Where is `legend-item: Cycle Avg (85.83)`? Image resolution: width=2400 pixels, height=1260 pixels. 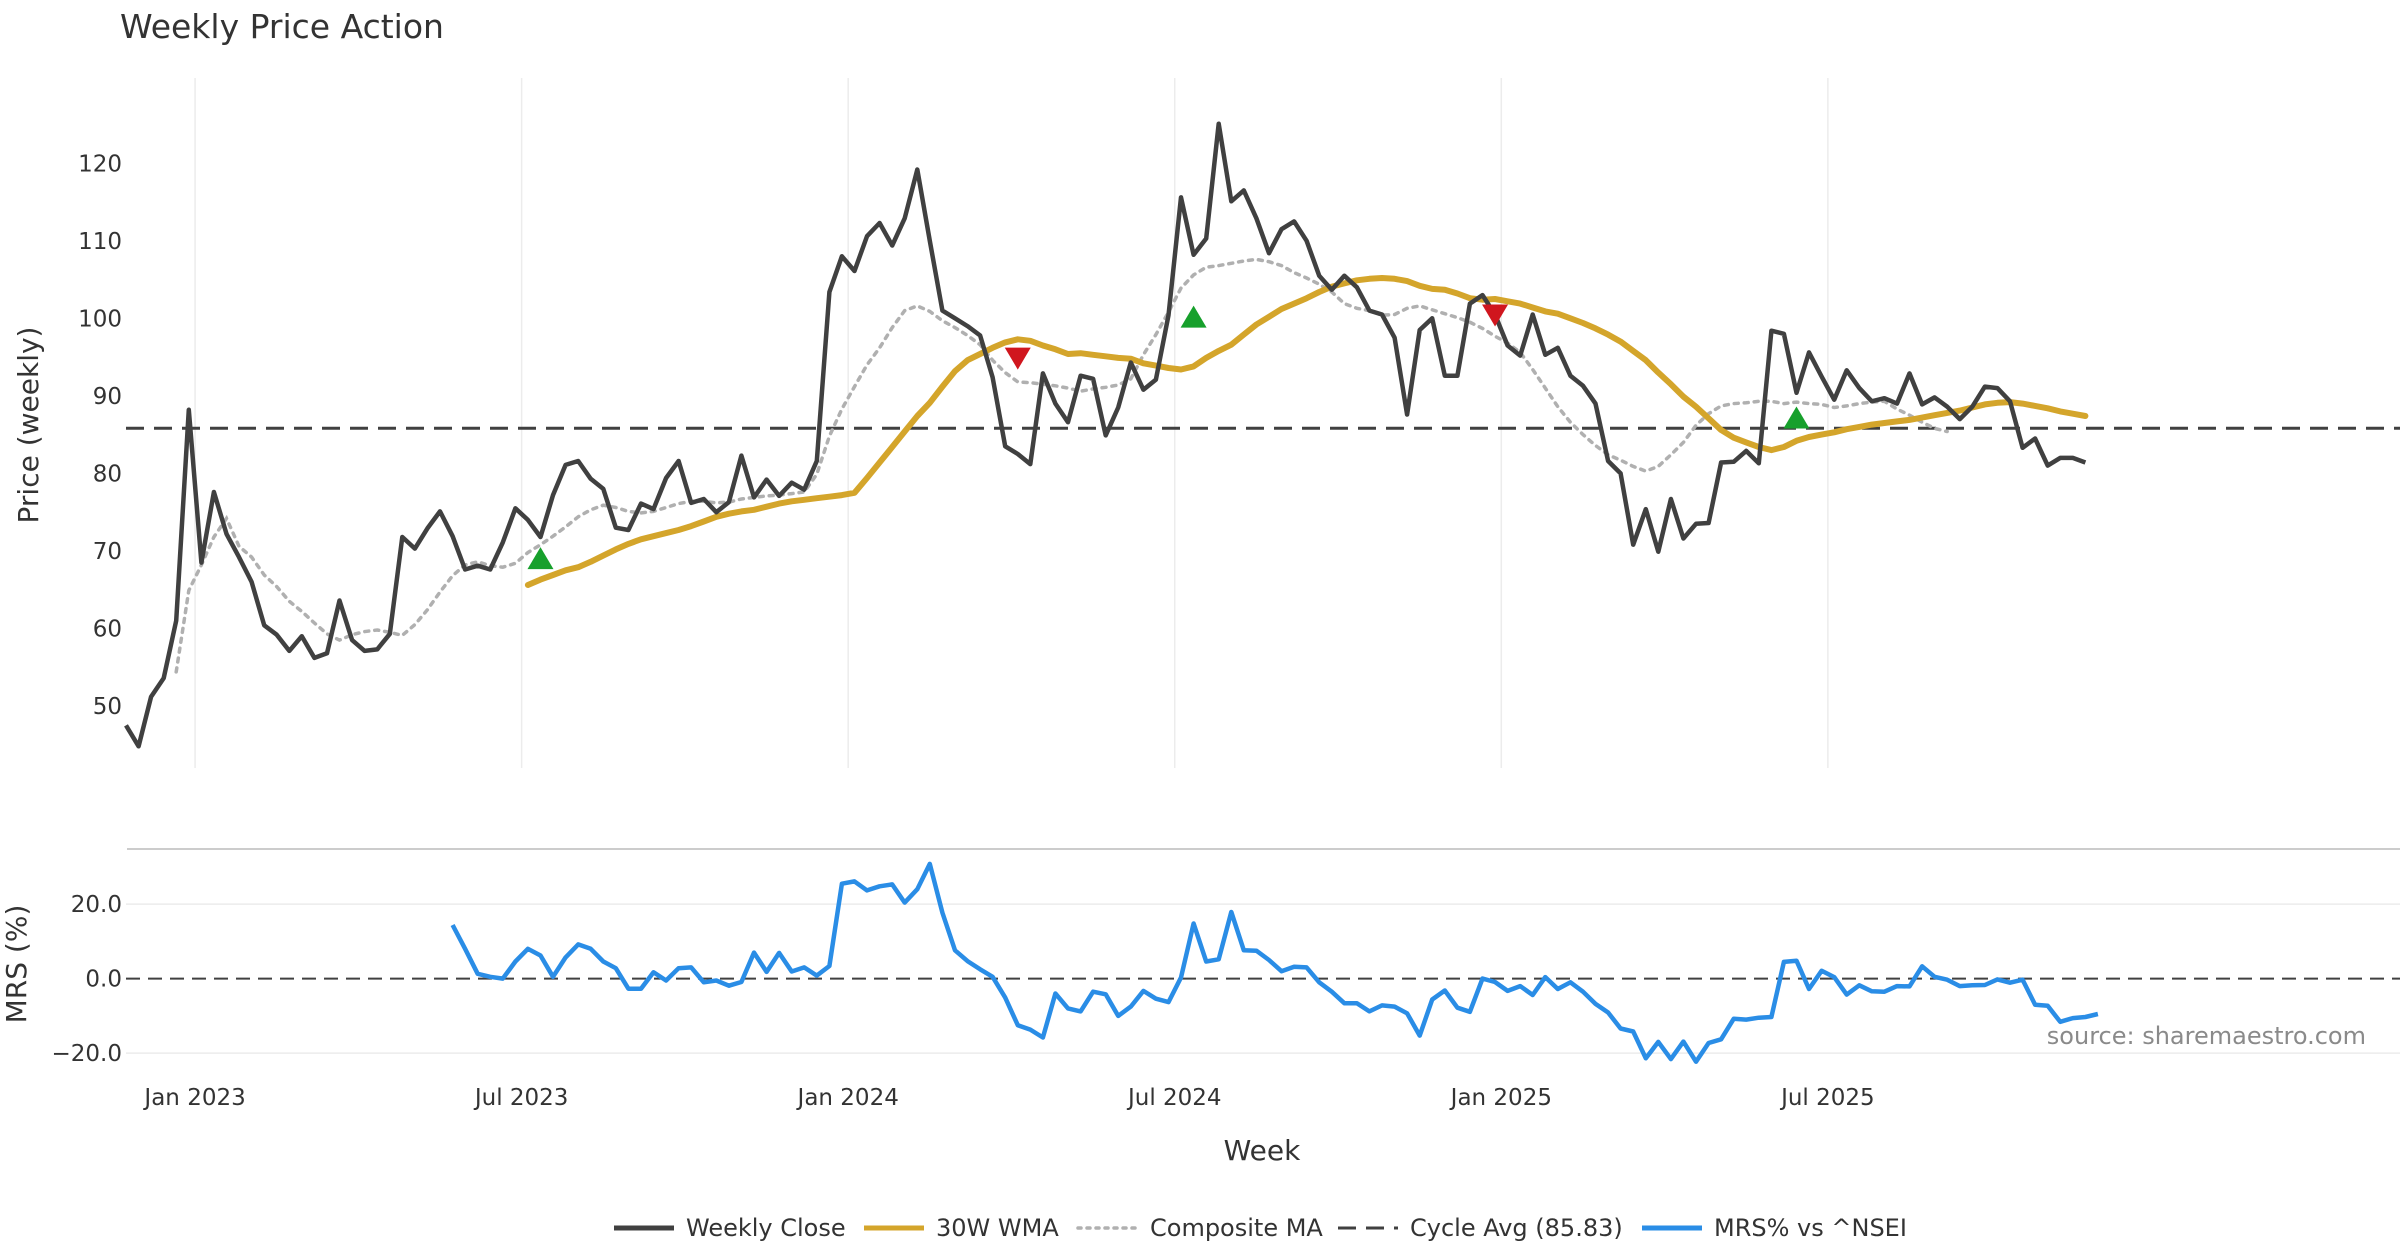
legend-item: Cycle Avg (85.83) is located at coordinates (1480, 1228).